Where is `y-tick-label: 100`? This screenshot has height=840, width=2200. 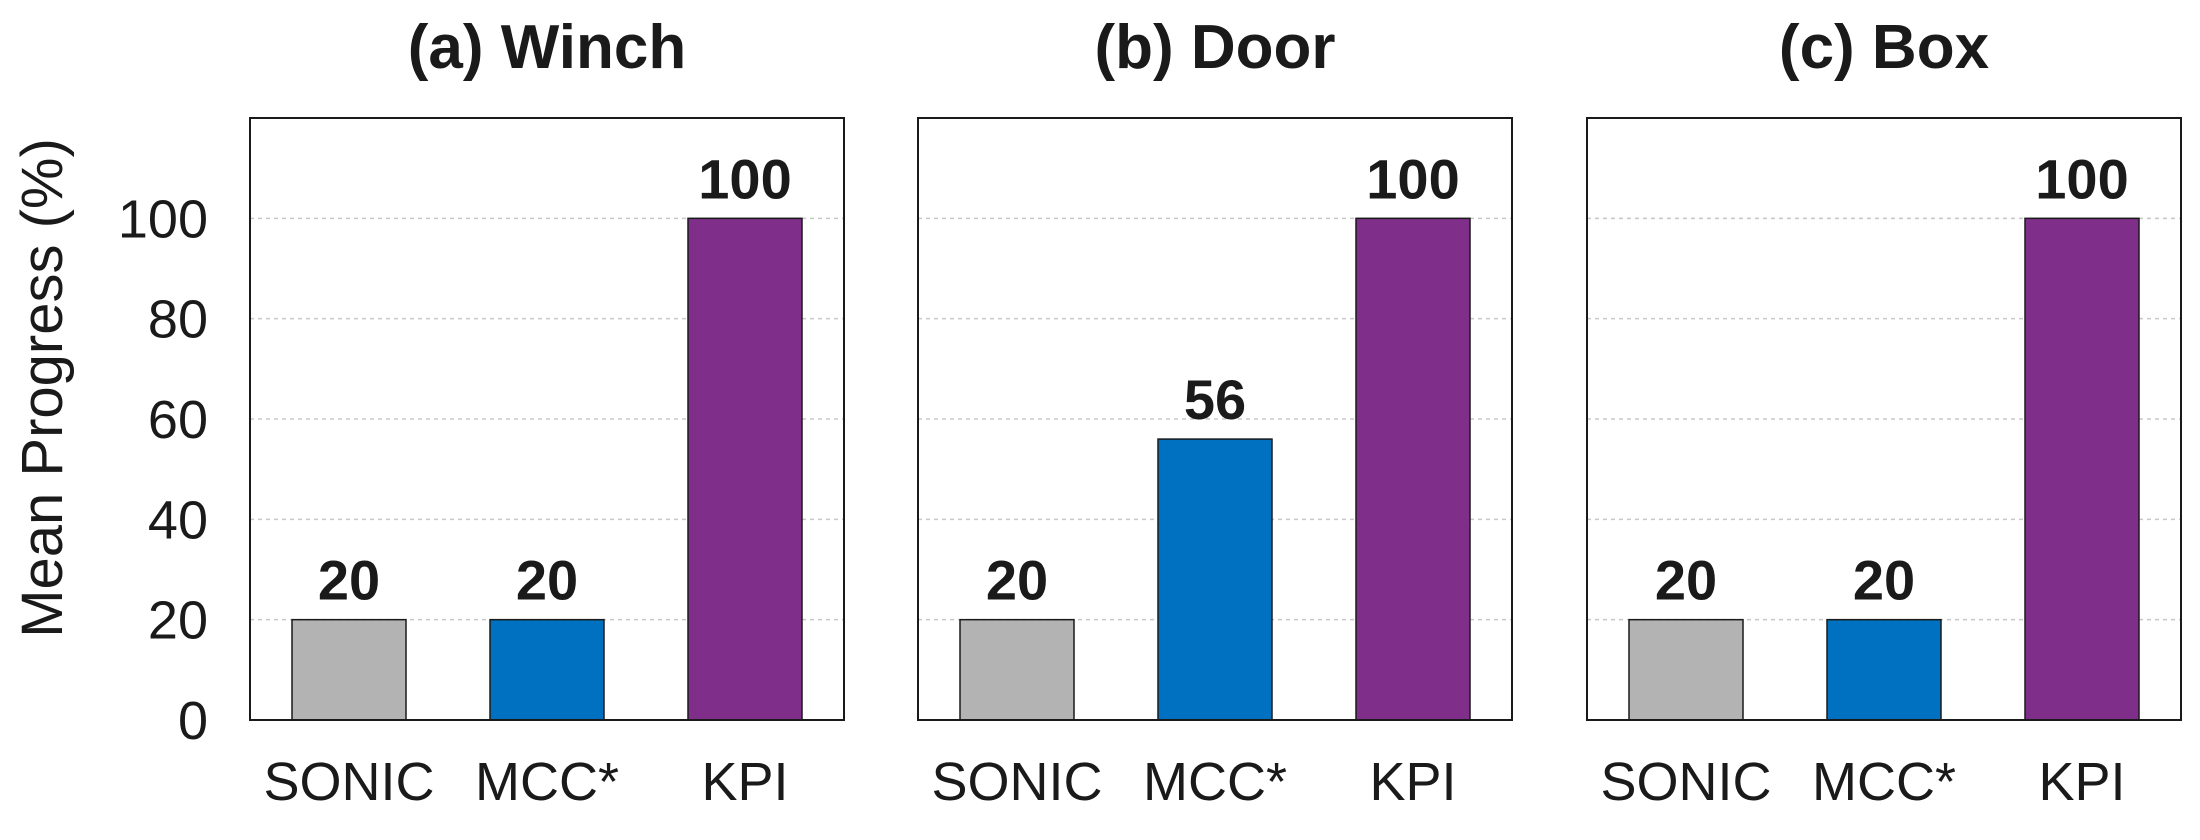 y-tick-label: 100 is located at coordinates (163, 219).